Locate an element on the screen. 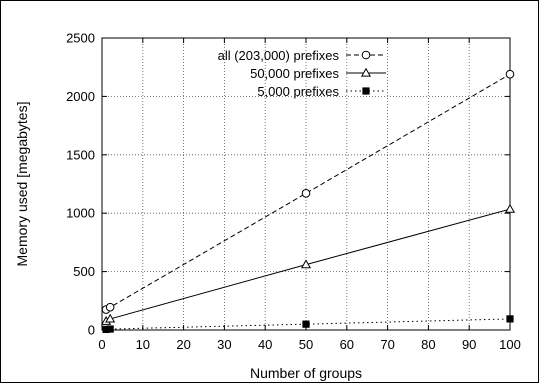  x-tick-label: 70 is located at coordinates (387, 344).